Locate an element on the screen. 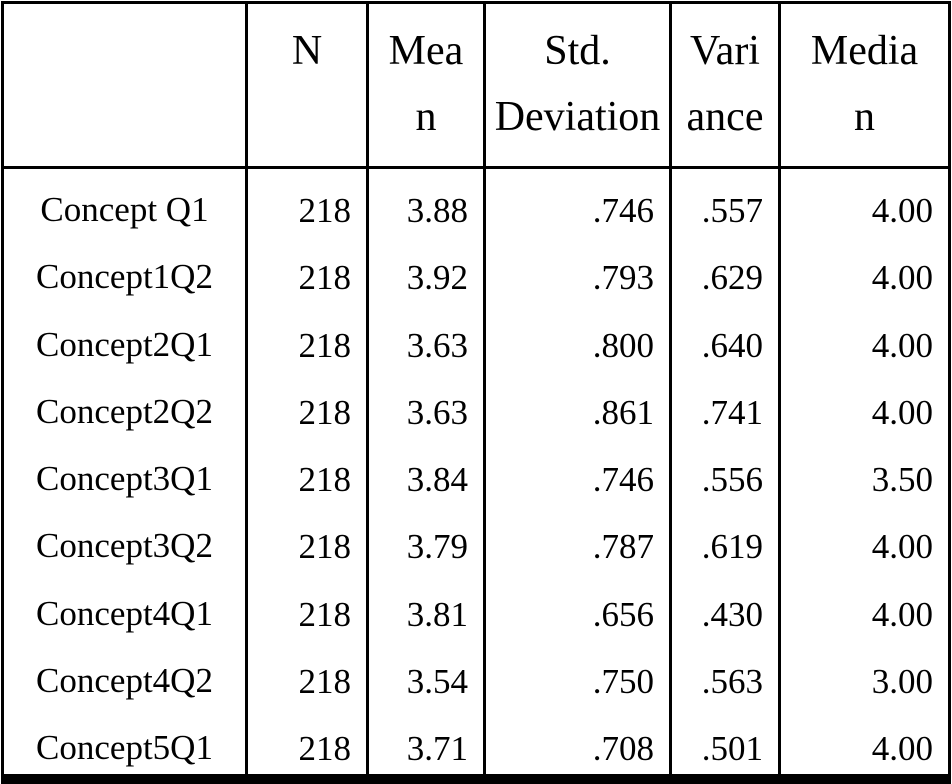  variance-cell: .741 is located at coordinates (726, 404).